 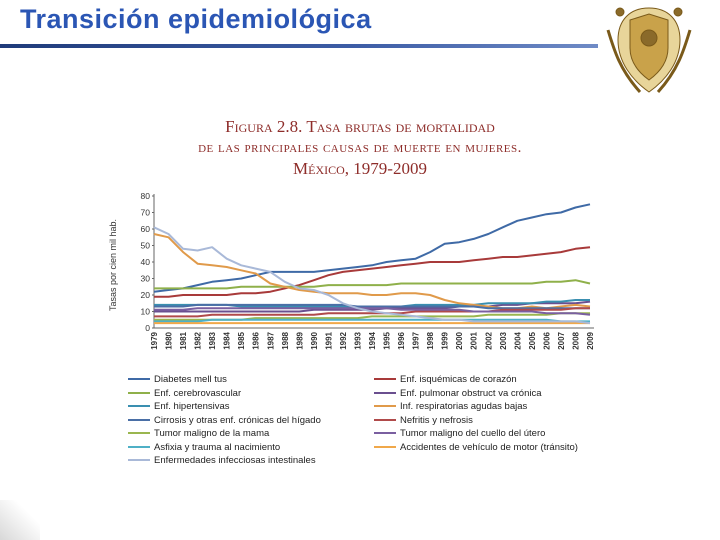 I want to click on legend-item: Enf. isquémicas de corazón, so click(x=445, y=380).